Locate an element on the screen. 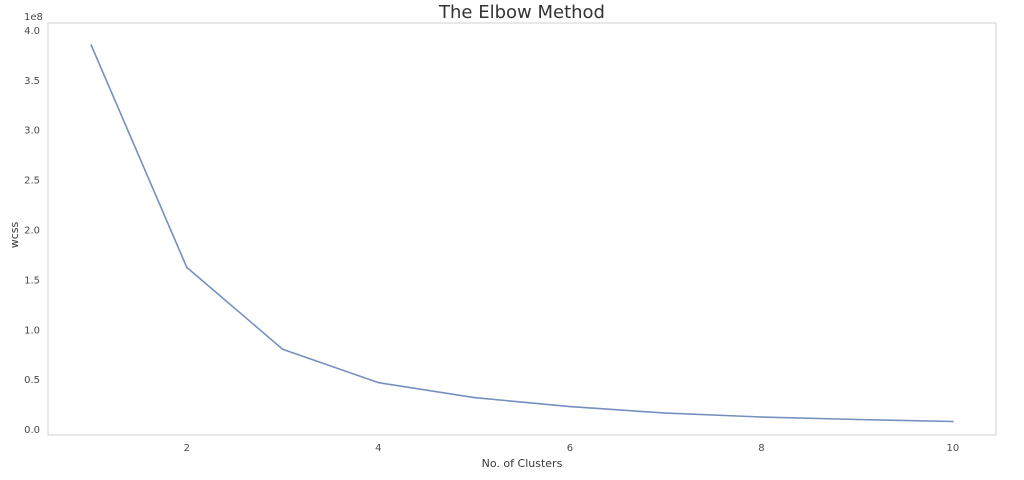  y-tick-label: 3.5 is located at coordinates (32, 81).